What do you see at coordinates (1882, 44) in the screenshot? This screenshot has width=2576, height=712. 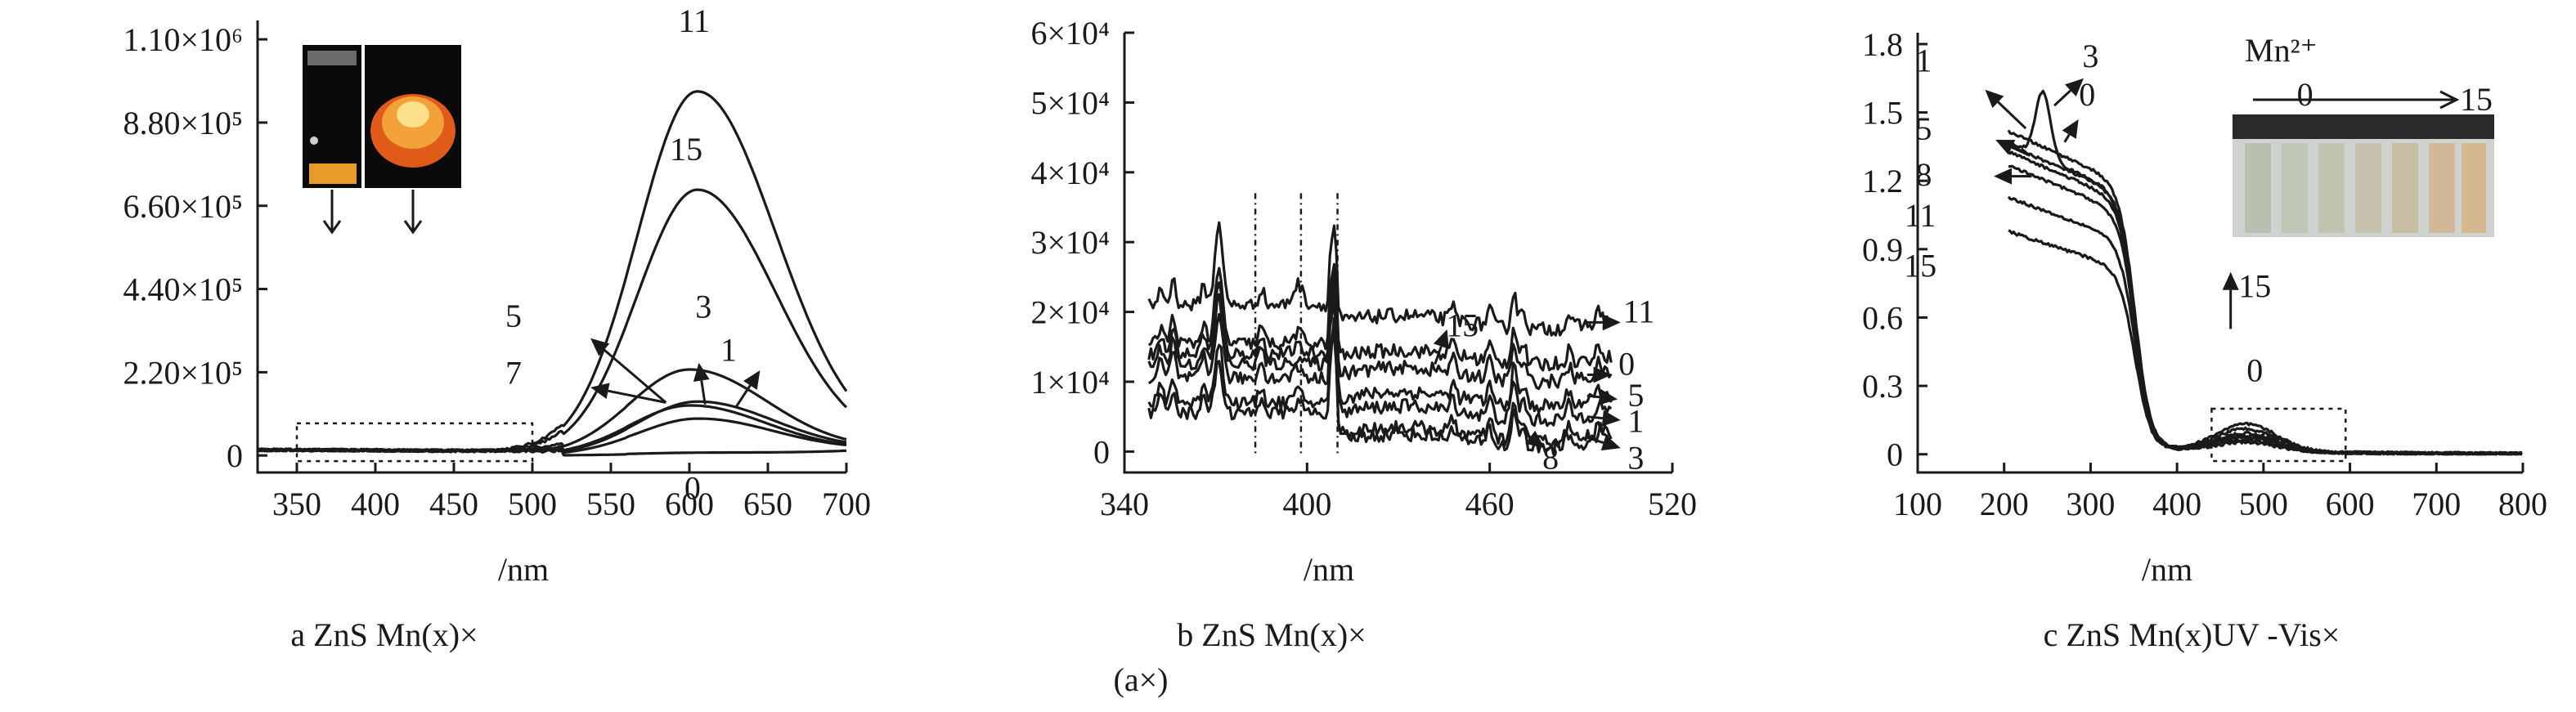 I see `panel-c-y-tick-label: 1.8` at bounding box center [1882, 44].